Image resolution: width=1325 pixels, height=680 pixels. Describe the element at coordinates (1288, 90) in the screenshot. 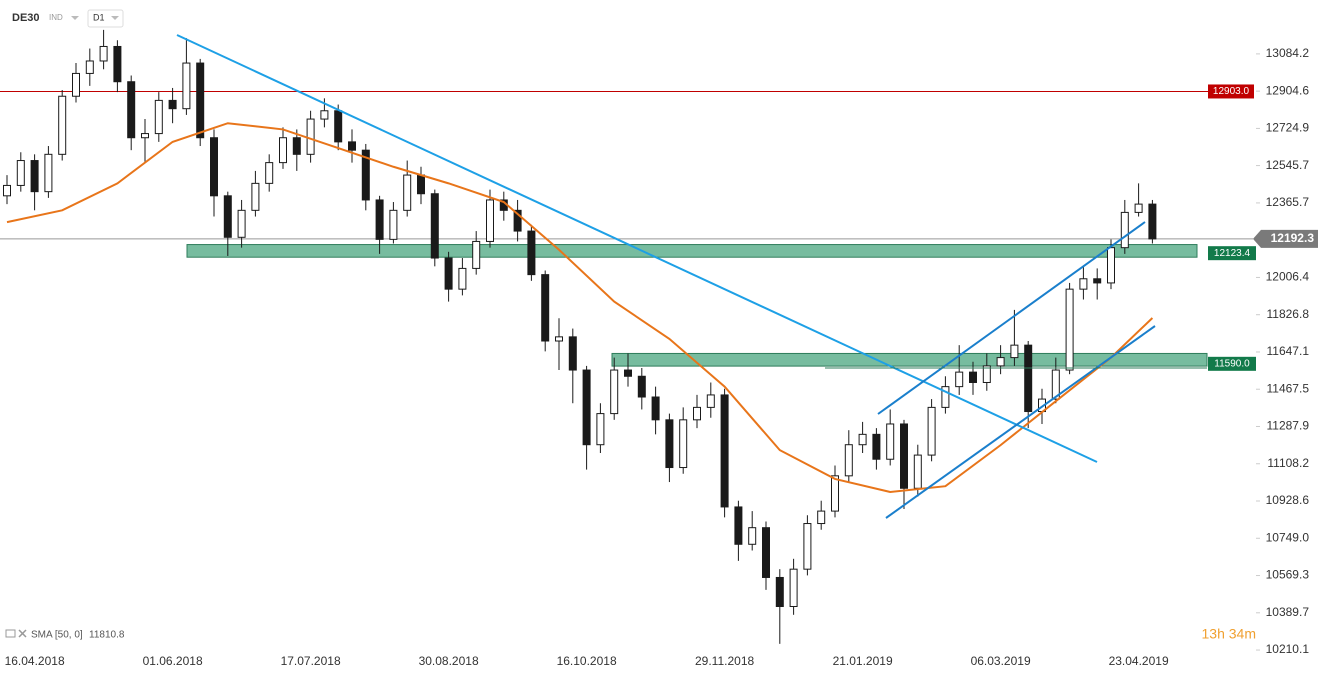

I see `y-tick-label: 12904.6` at that location.